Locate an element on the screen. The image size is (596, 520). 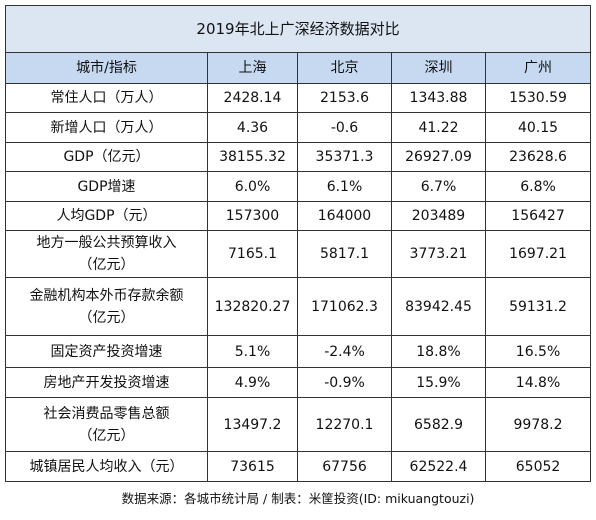
header-cell: 上海 is located at coordinates (252, 68).